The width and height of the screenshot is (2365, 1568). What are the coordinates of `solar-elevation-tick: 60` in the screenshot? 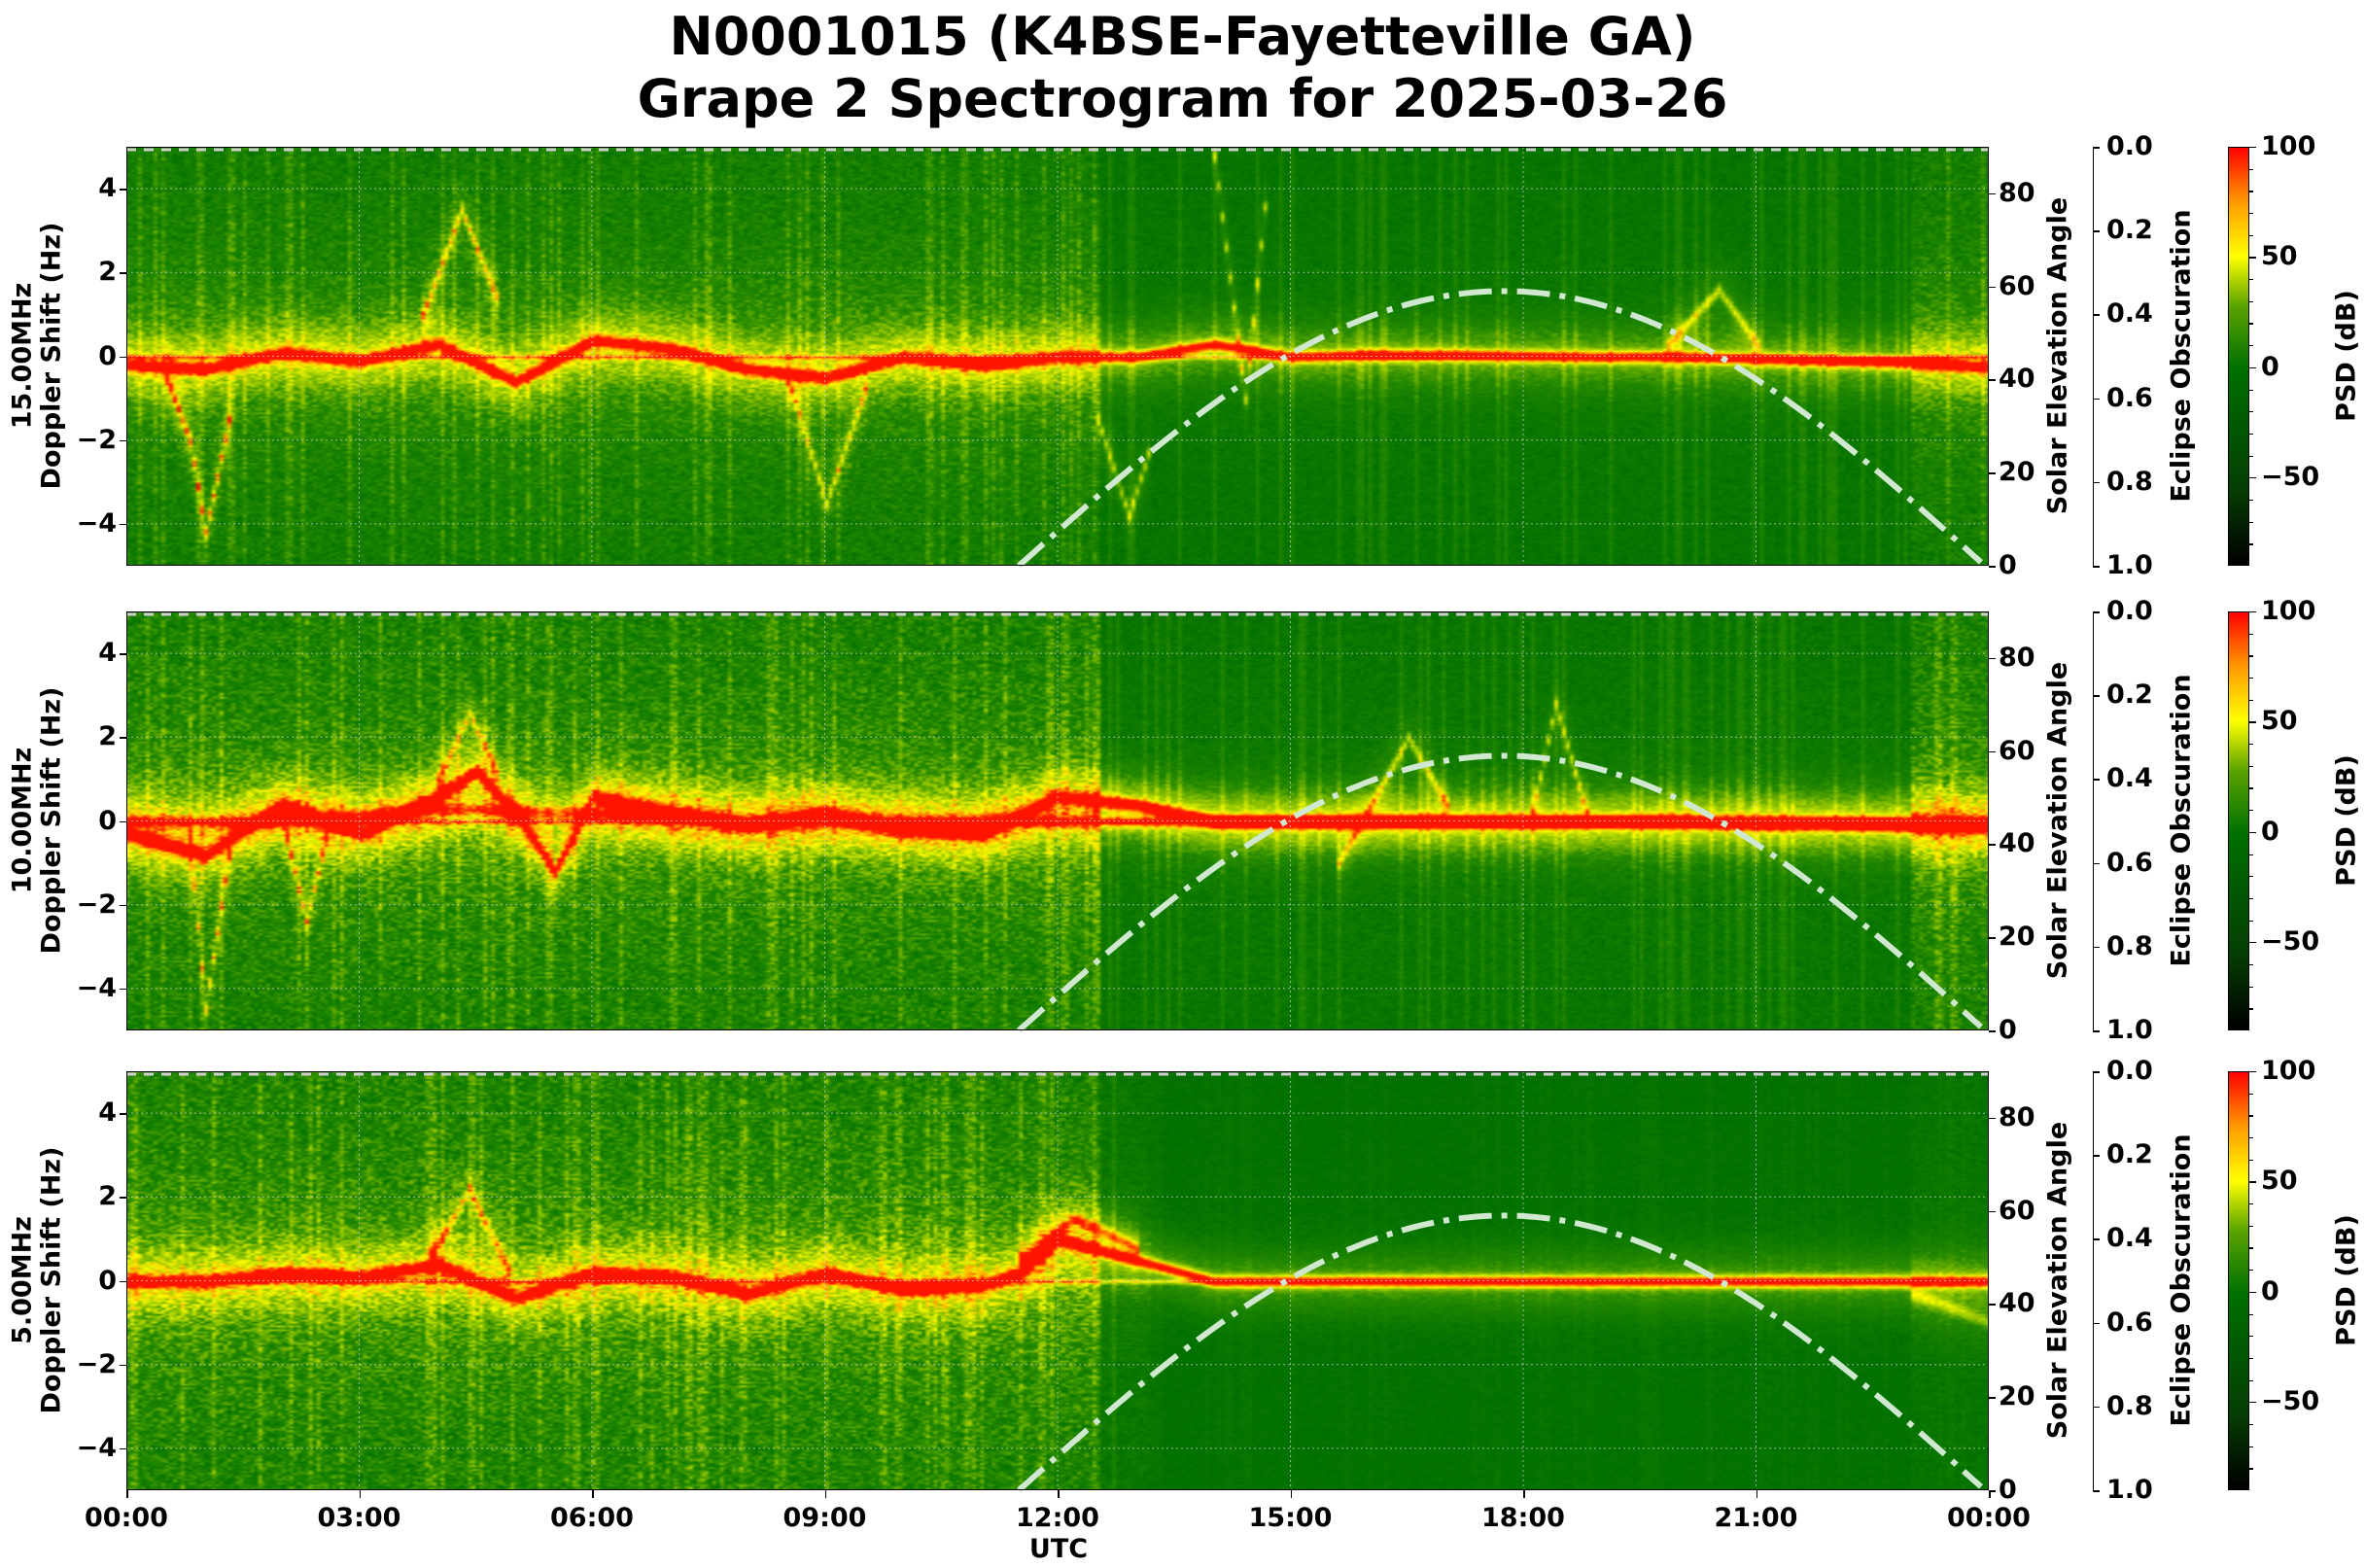 It's located at (2017, 285).